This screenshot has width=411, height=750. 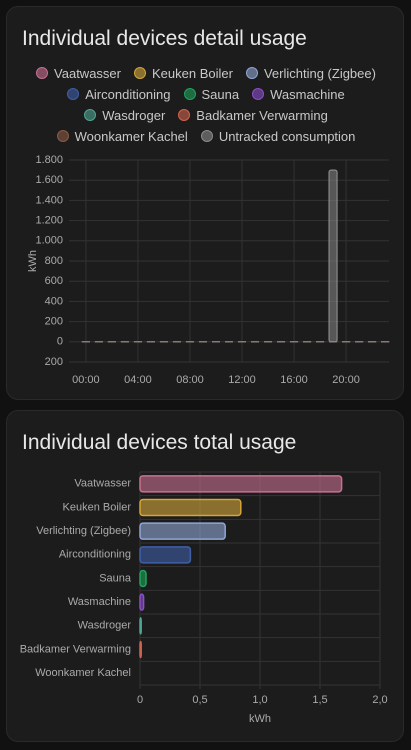 I want to click on legend-label: Woonkamer Kachel, so click(x=131, y=136).